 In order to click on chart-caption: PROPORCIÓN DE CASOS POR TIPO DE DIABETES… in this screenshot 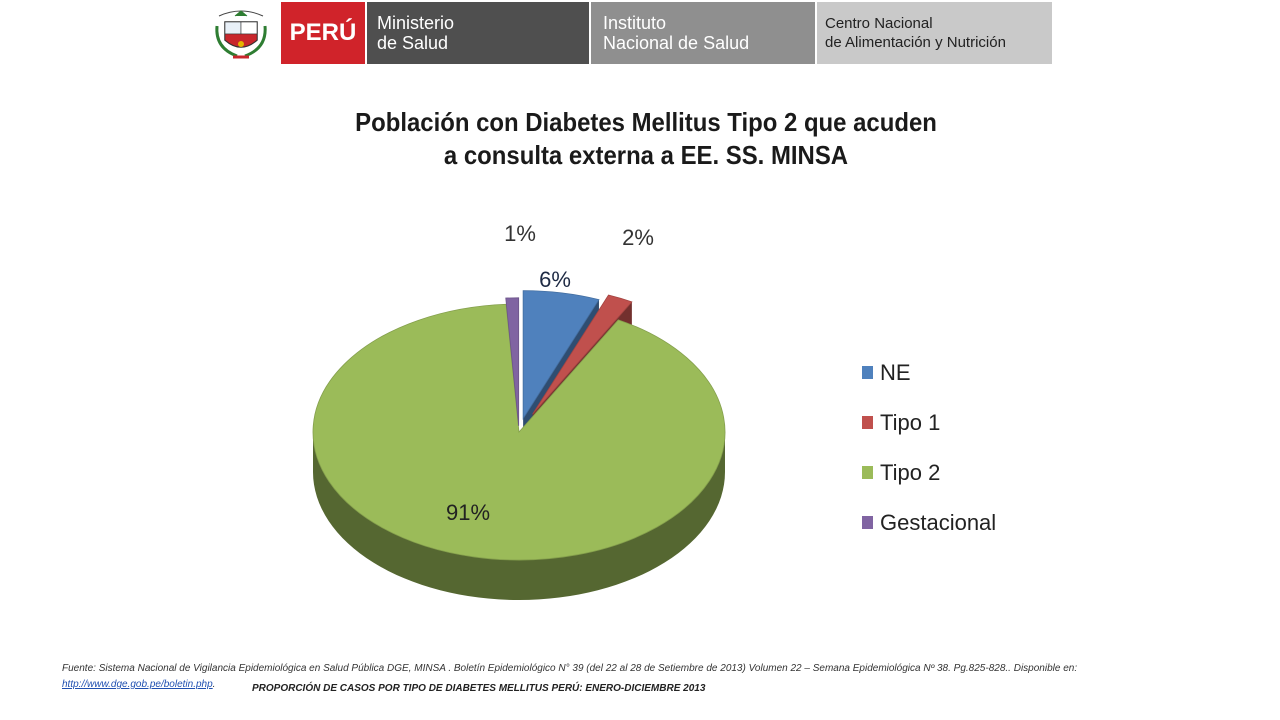, I will do `click(479, 688)`.